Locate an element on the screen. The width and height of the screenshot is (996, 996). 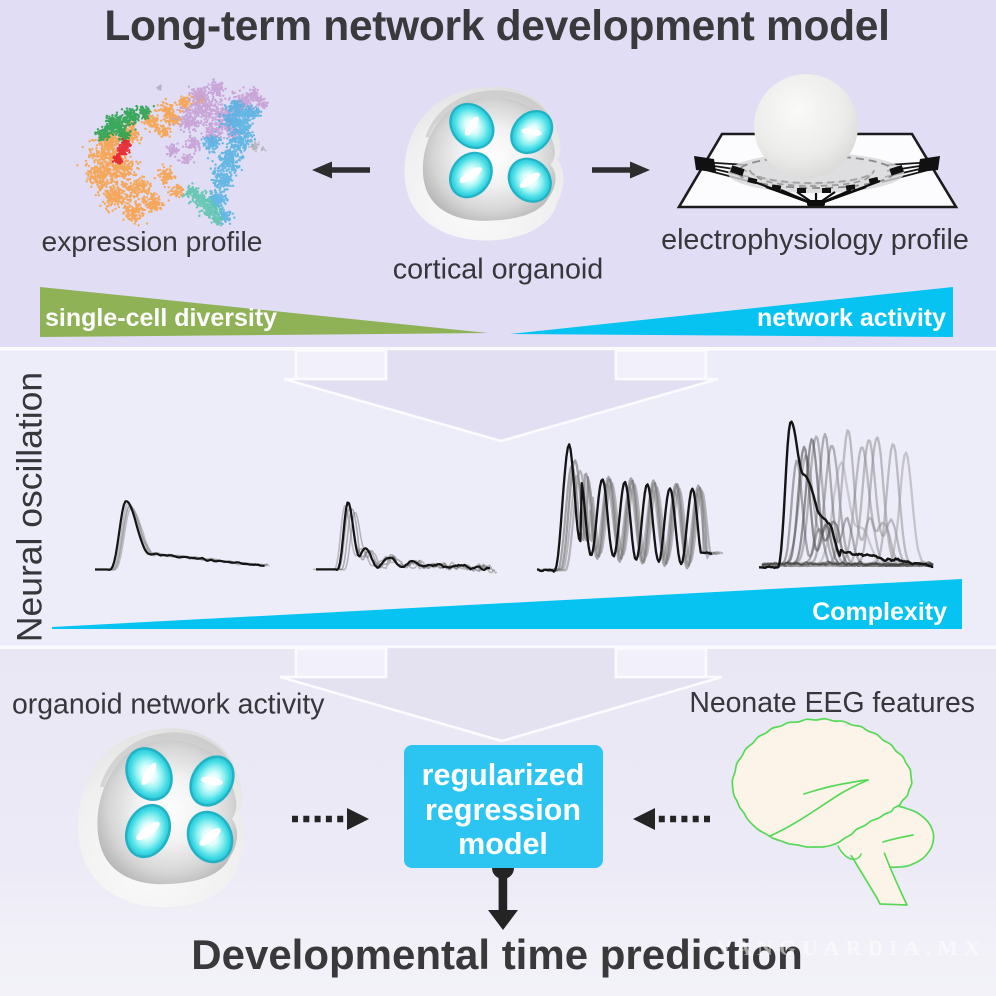
svg-text: regression is located at coordinates (503, 810).